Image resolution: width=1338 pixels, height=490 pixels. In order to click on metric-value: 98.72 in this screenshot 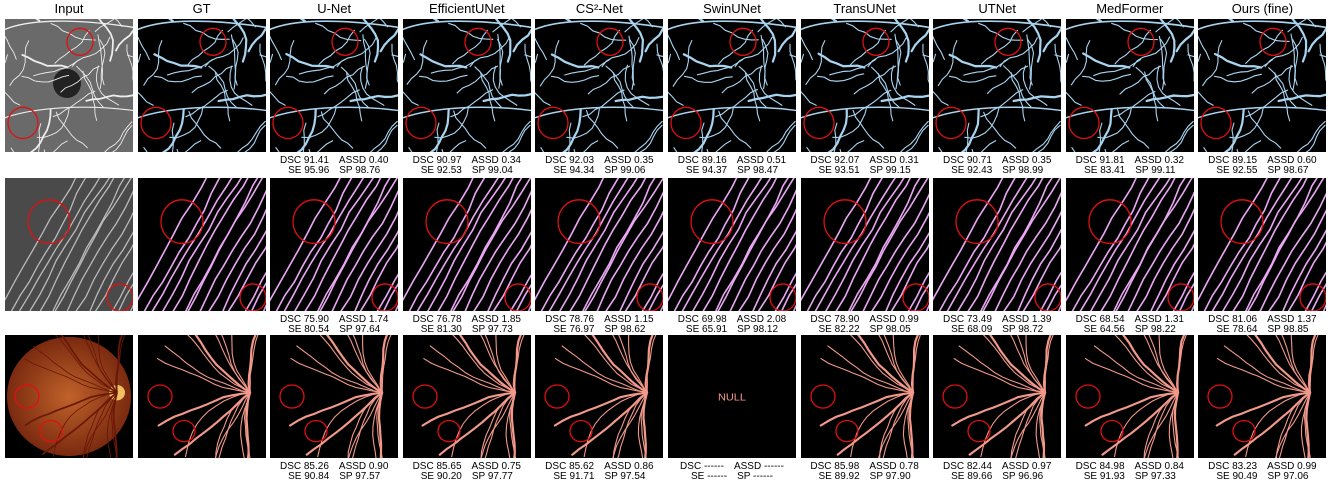, I will do `click(1031, 329)`.